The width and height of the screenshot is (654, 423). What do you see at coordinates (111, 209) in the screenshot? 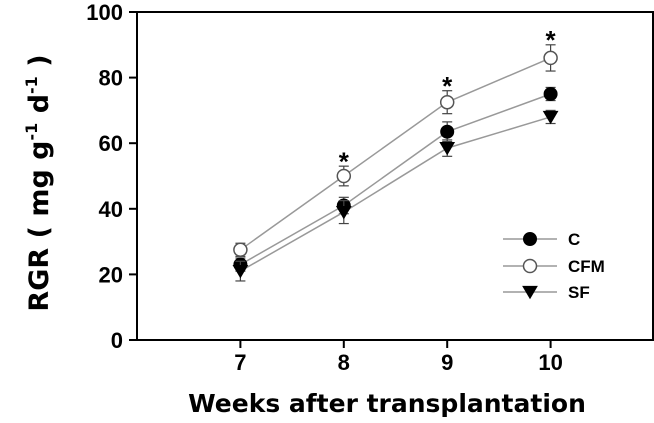
I see `y-tick-label: 40` at bounding box center [111, 209].